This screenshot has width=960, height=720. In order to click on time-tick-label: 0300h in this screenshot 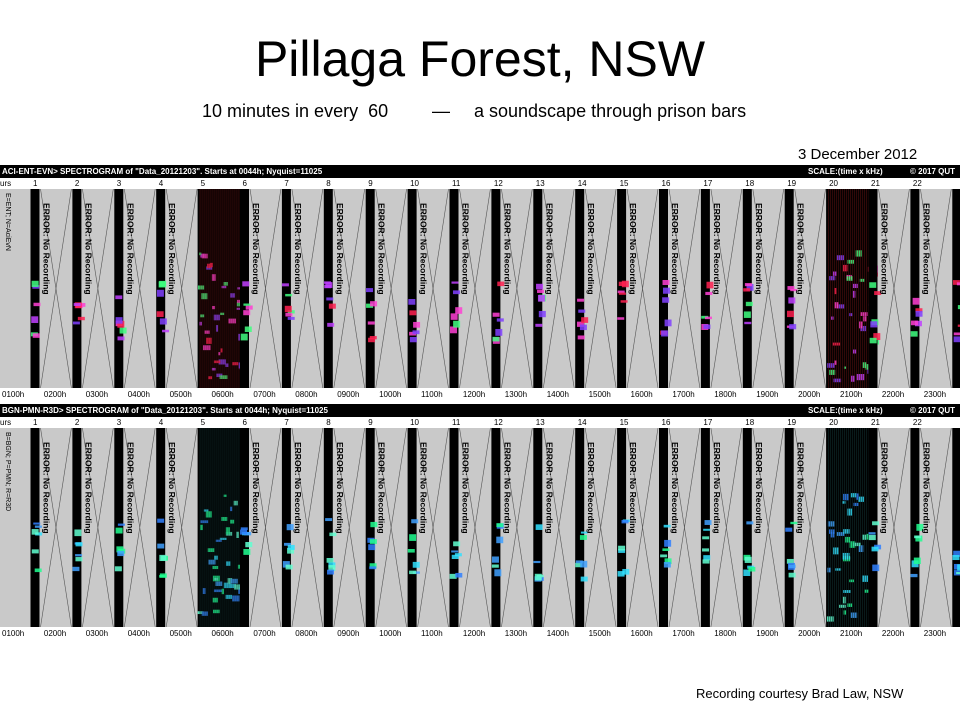, I will do `click(97, 633)`.